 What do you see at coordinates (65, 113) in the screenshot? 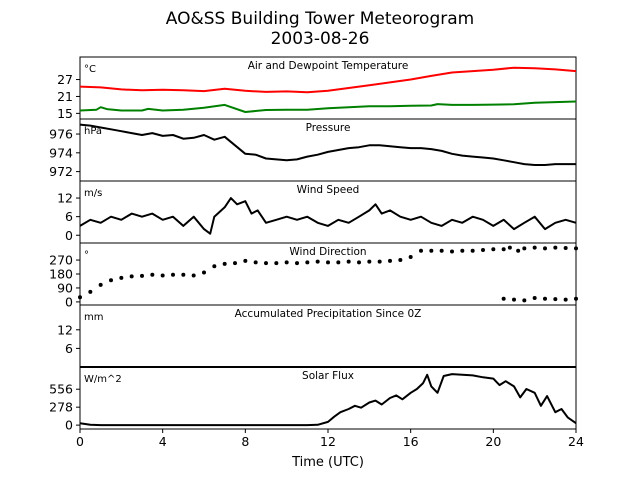
I see `y-tick-label: 15` at bounding box center [65, 113].